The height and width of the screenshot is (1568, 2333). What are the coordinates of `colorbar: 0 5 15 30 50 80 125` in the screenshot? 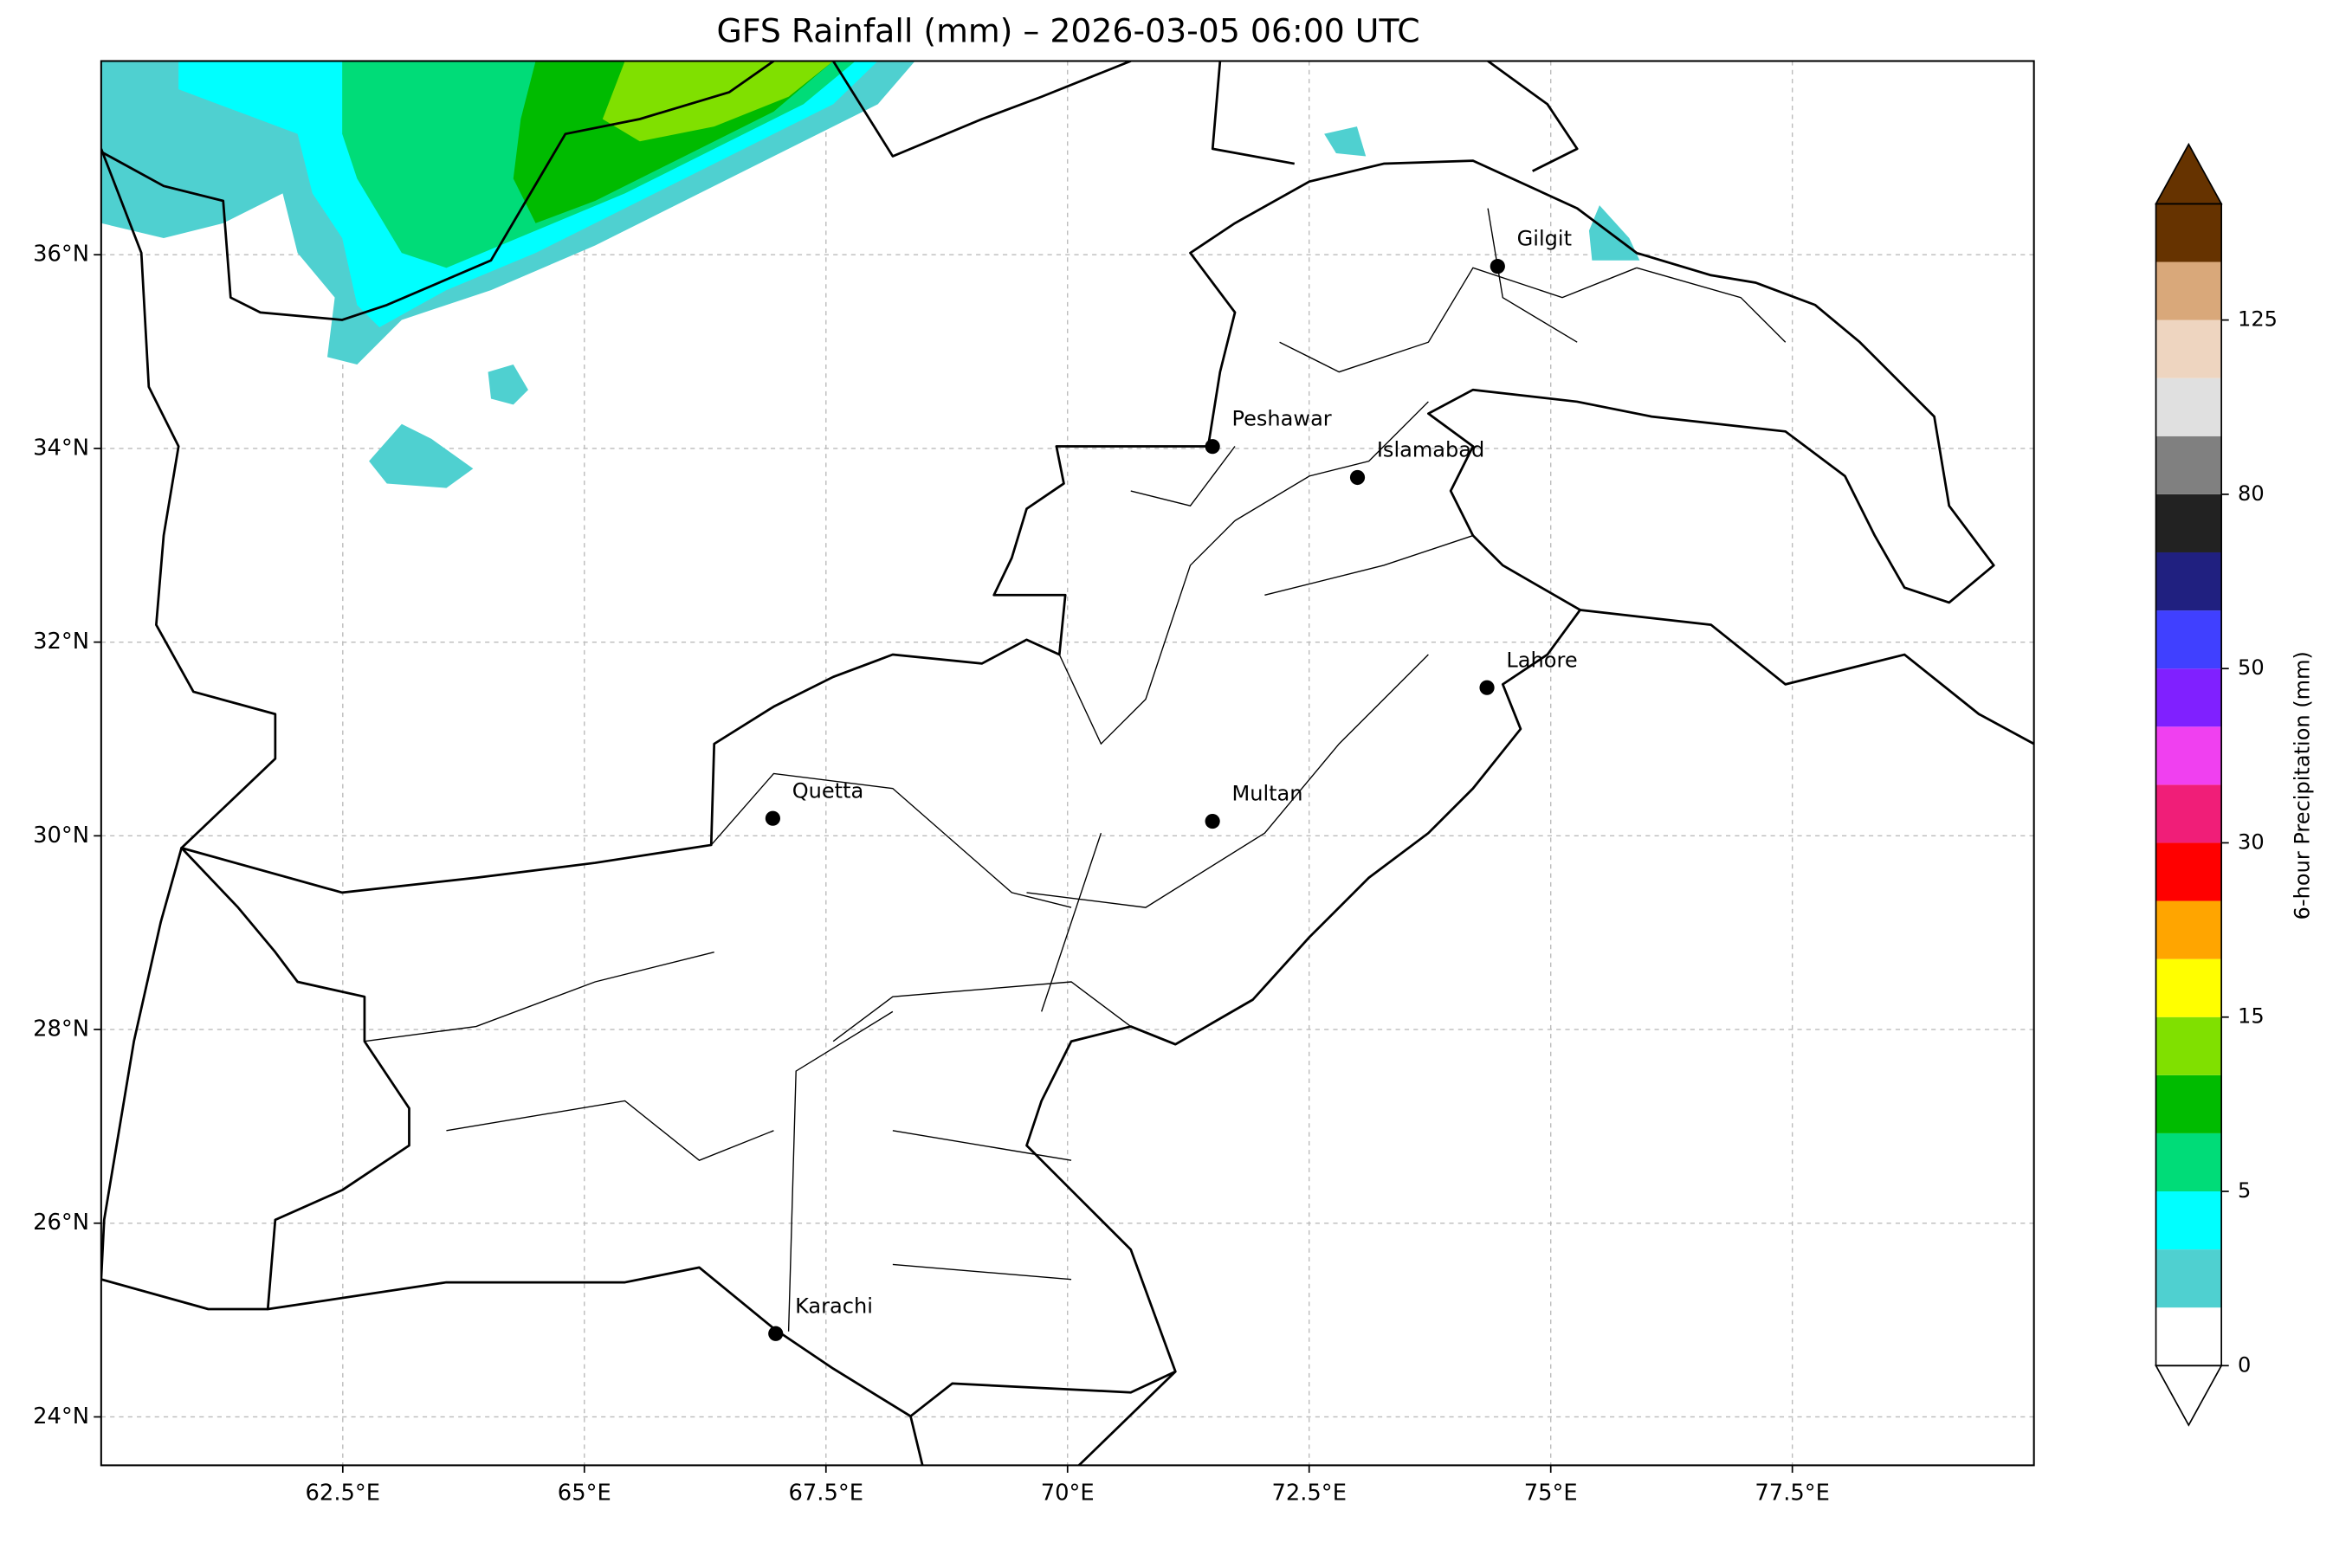 It's located at (2216, 785).